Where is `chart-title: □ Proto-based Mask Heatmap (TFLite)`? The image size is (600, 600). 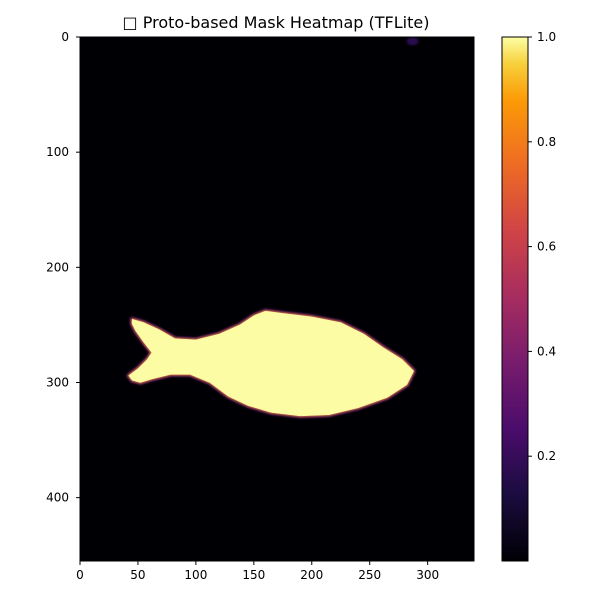
chart-title: □ Proto-based Mask Heatmap (TFLite) is located at coordinates (276, 22).